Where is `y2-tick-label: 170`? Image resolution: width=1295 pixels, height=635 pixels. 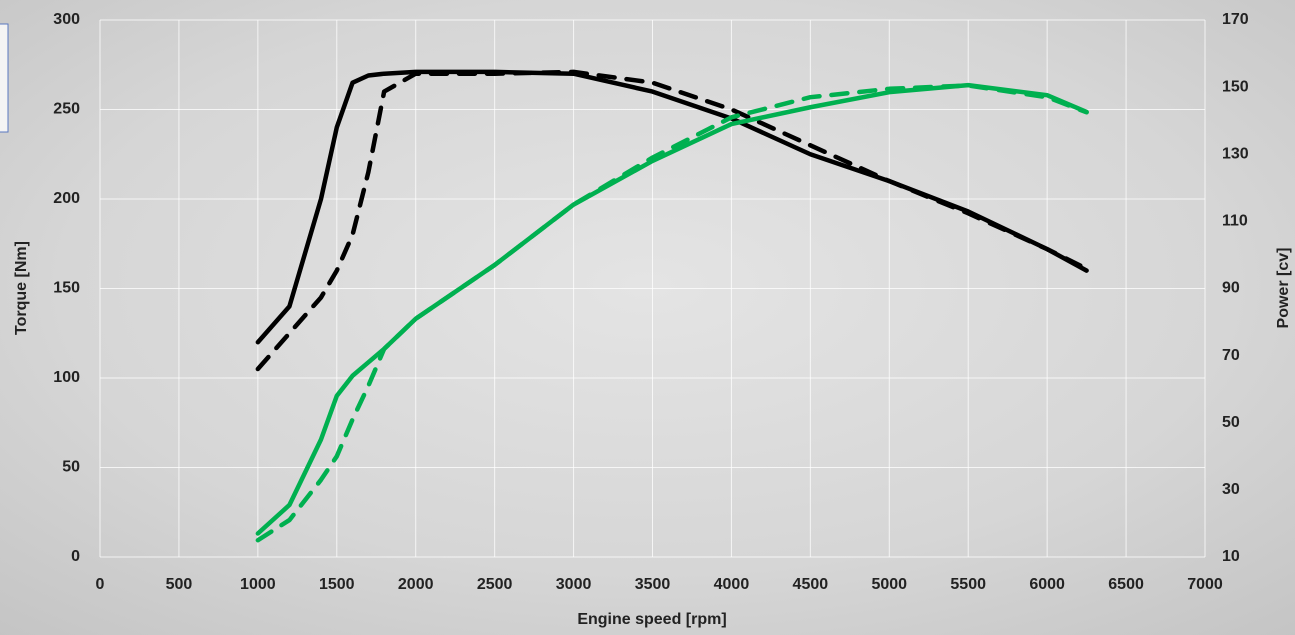
y2-tick-label: 170 is located at coordinates (1235, 19).